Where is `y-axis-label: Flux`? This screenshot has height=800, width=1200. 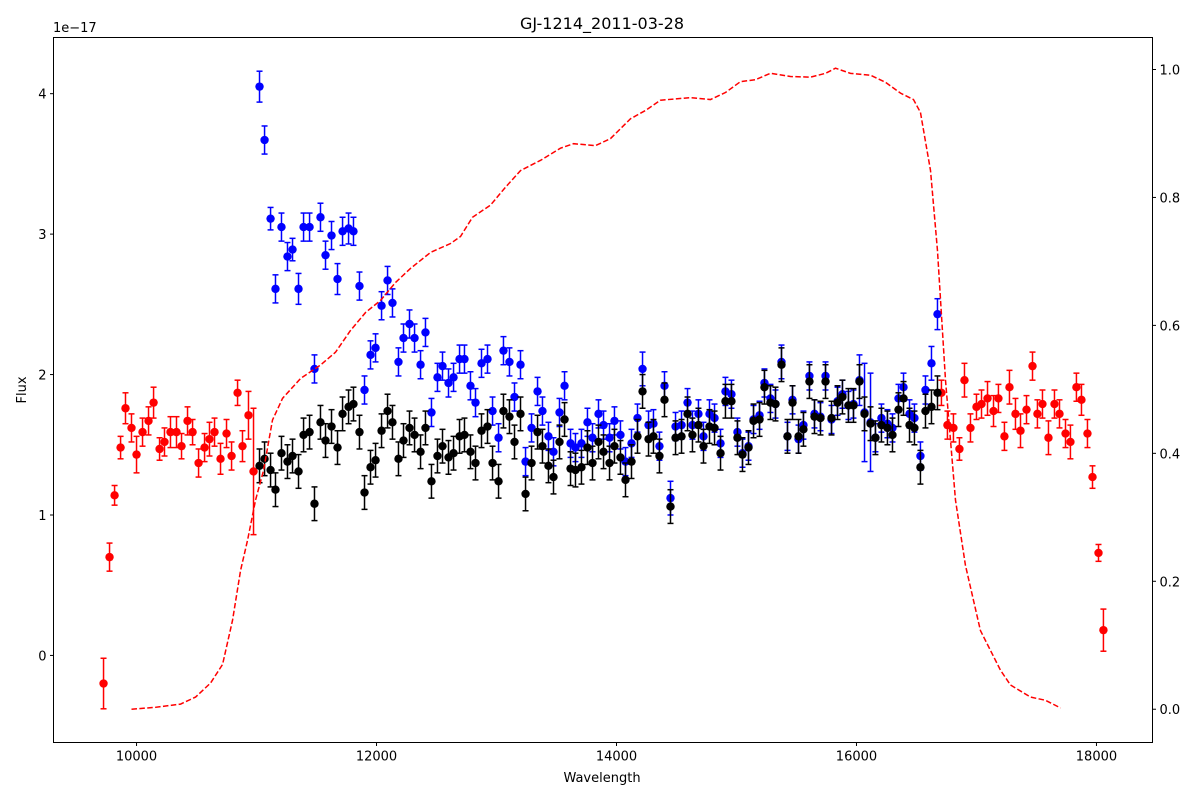 y-axis-label: Flux is located at coordinates (22, 389).